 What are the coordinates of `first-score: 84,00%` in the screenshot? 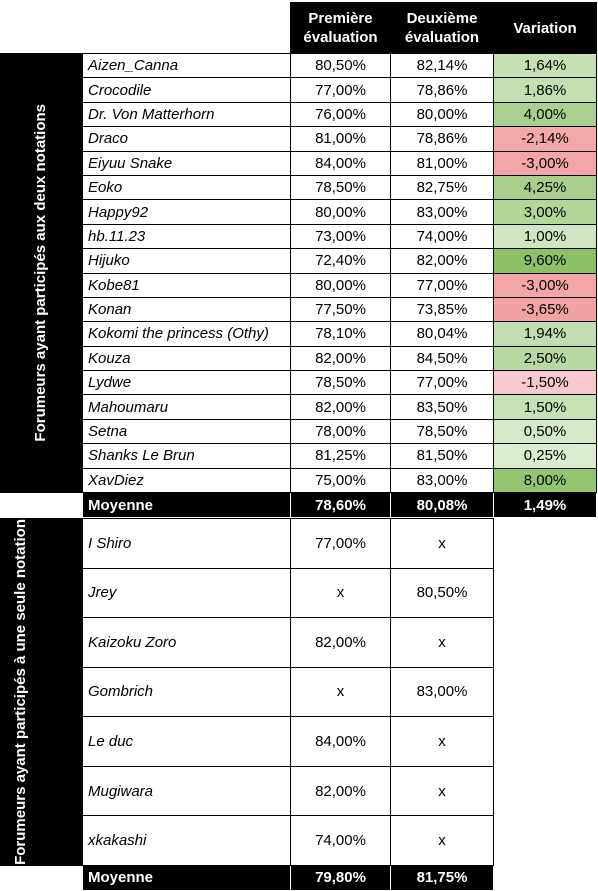 It's located at (340, 163).